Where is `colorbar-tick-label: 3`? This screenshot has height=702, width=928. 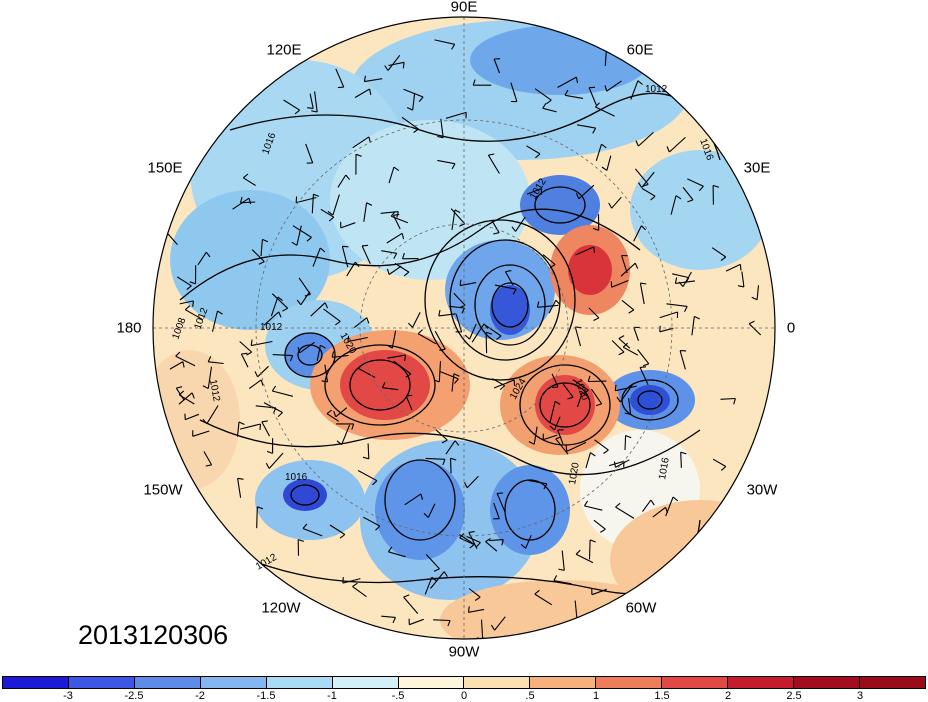 colorbar-tick-label: 3 is located at coordinates (860, 696).